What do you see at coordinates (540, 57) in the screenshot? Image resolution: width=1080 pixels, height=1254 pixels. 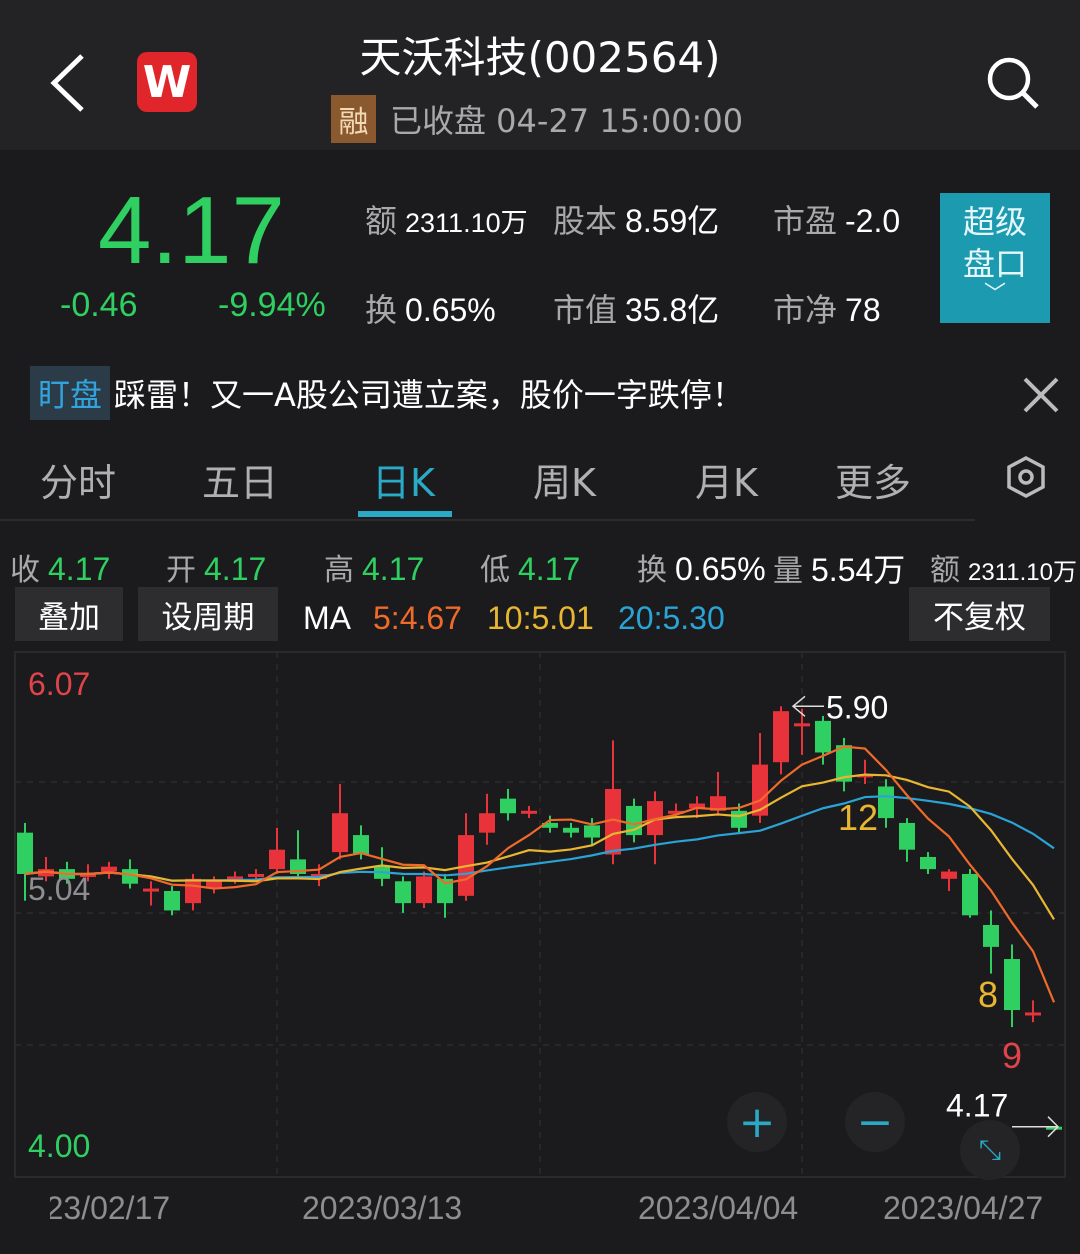 I see `page-title: 天沃科技(002564)` at bounding box center [540, 57].